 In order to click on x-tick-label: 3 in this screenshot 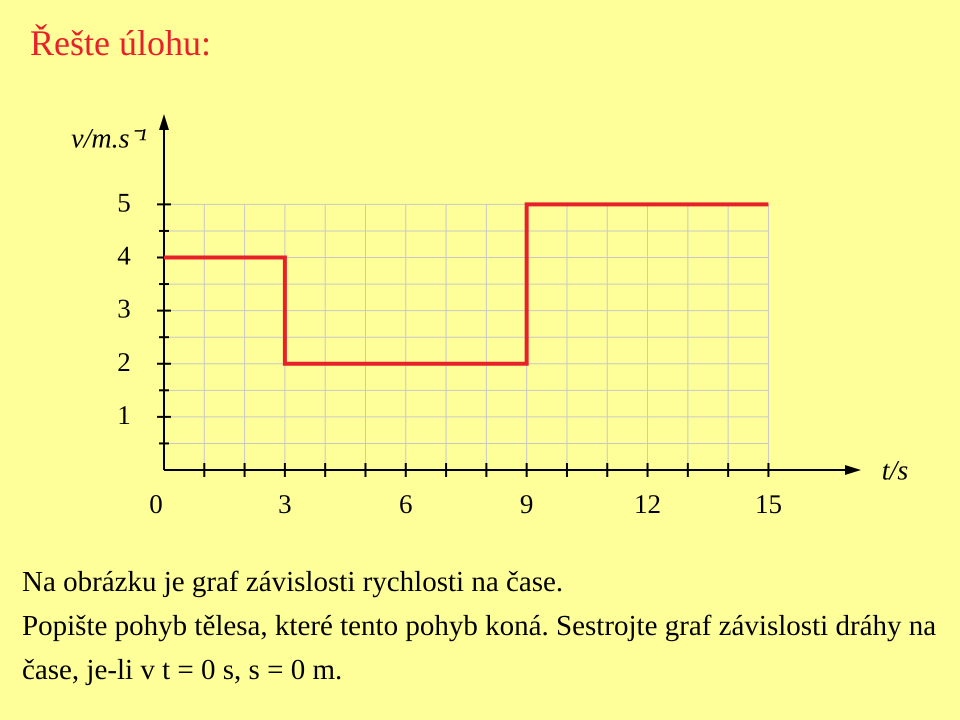, I will do `click(285, 504)`.